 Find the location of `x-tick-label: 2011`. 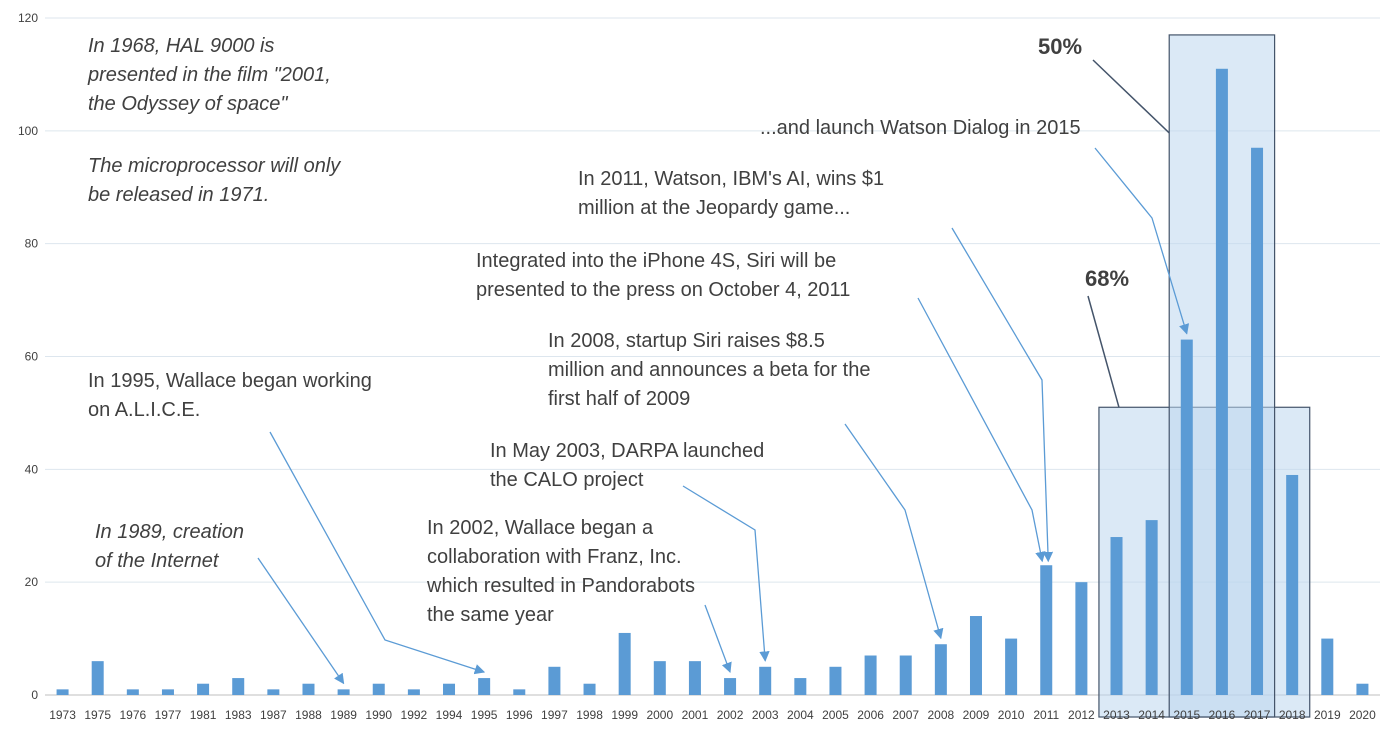

x-tick-label: 2011 is located at coordinates (1046, 715).